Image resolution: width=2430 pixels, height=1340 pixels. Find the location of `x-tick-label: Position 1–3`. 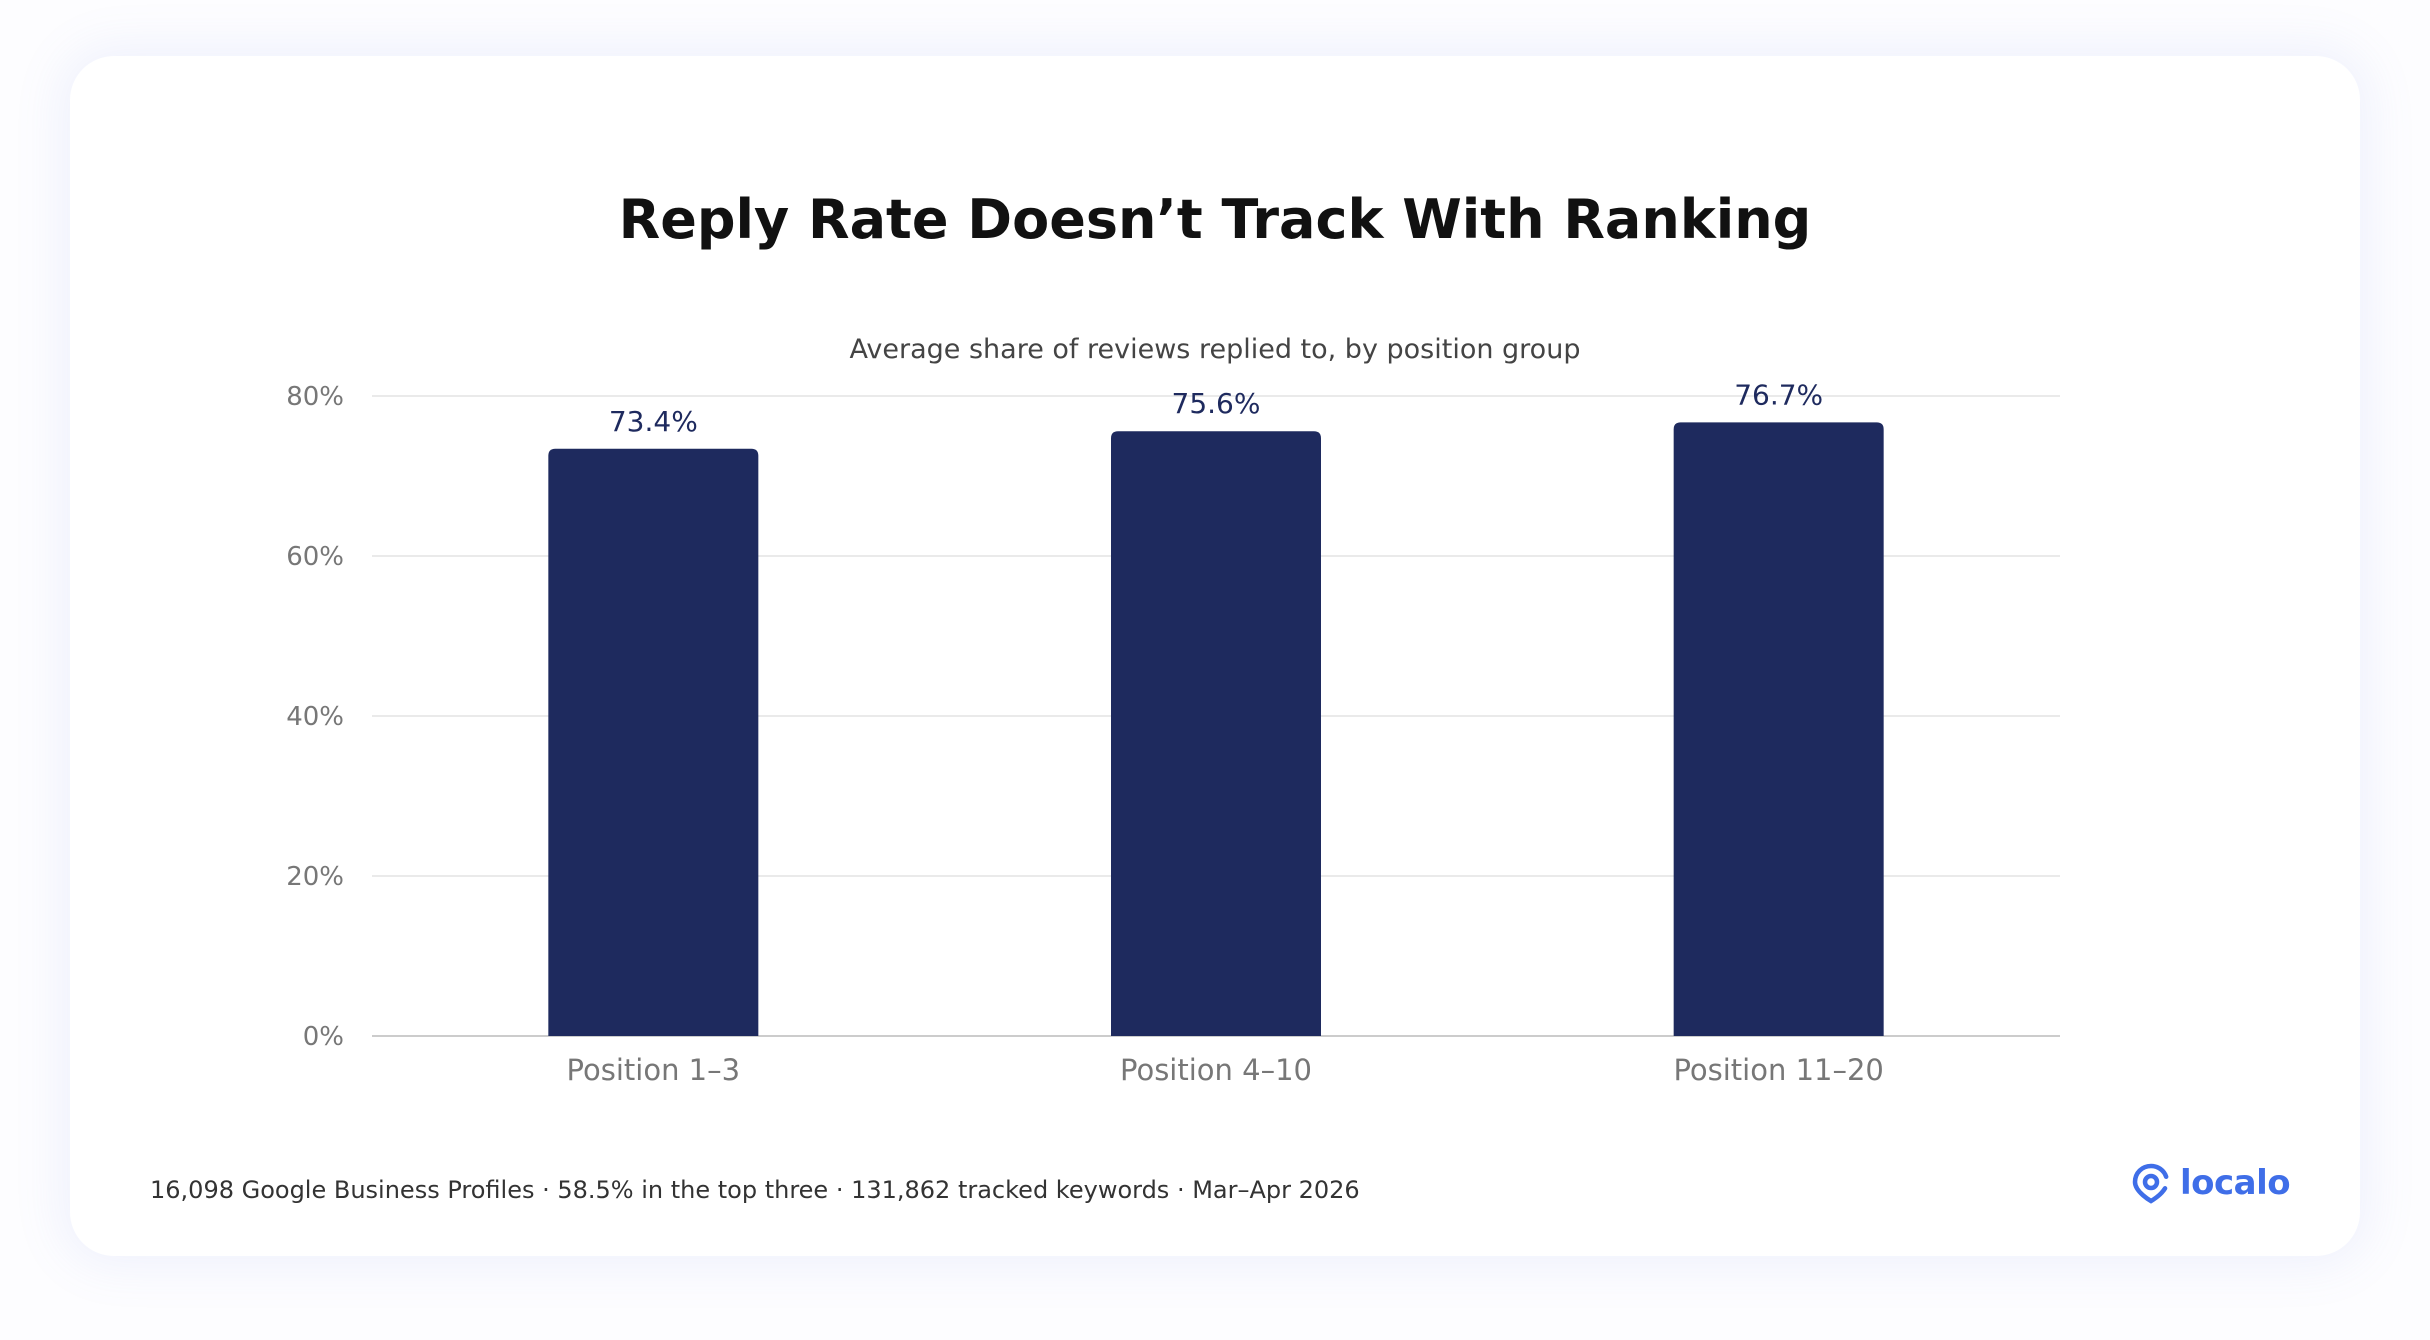

x-tick-label: Position 1–3 is located at coordinates (654, 1070).